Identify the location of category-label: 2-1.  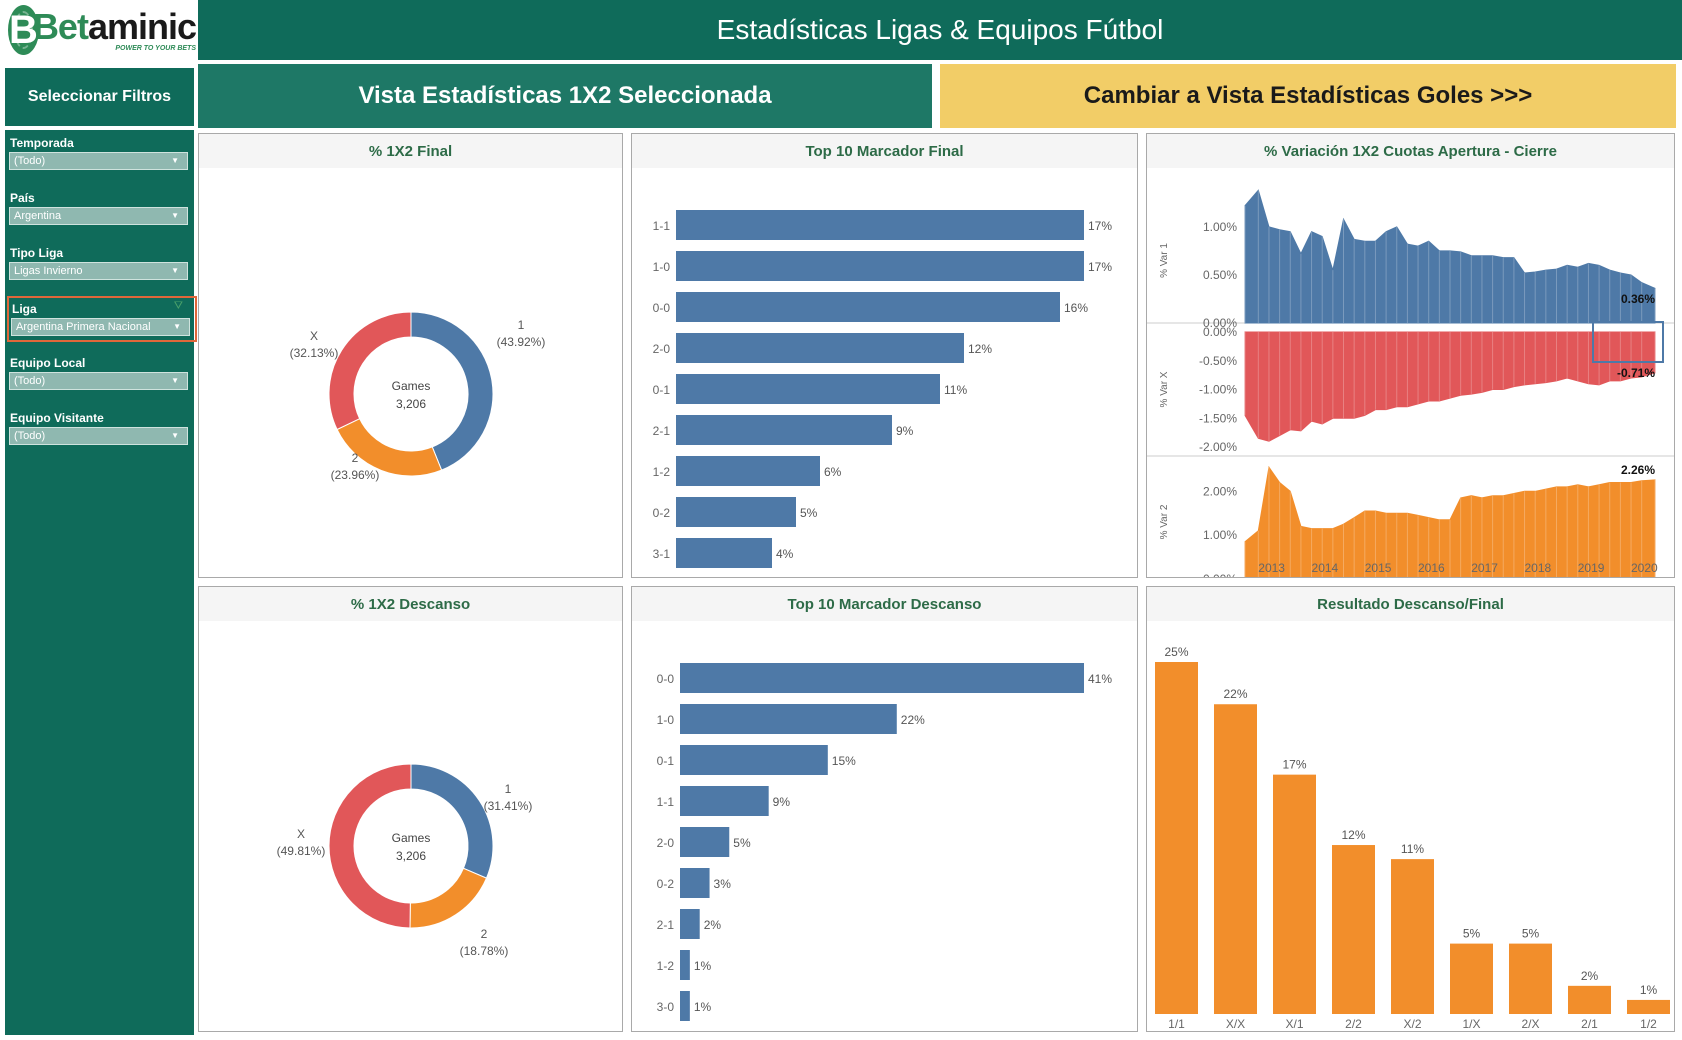
(662, 431).